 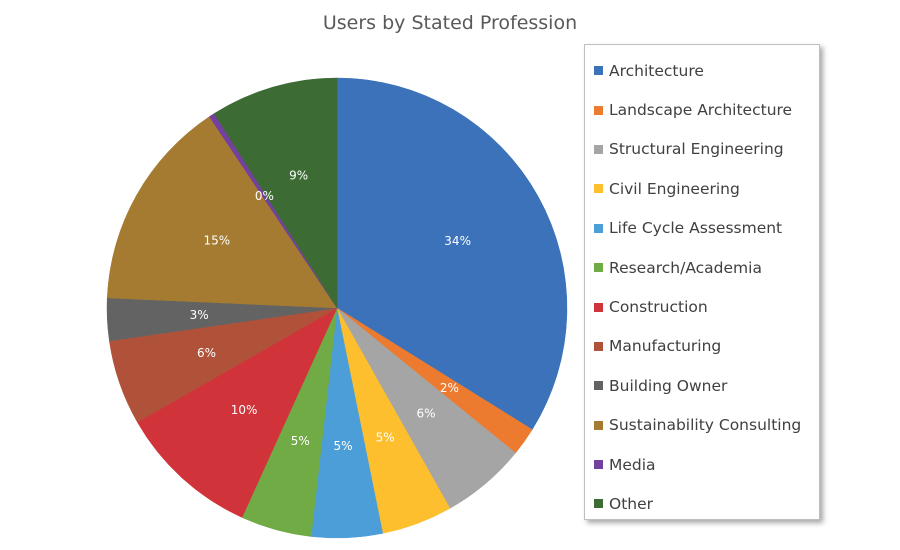 I want to click on legend-item: Landscape Architecture, so click(x=702, y=109).